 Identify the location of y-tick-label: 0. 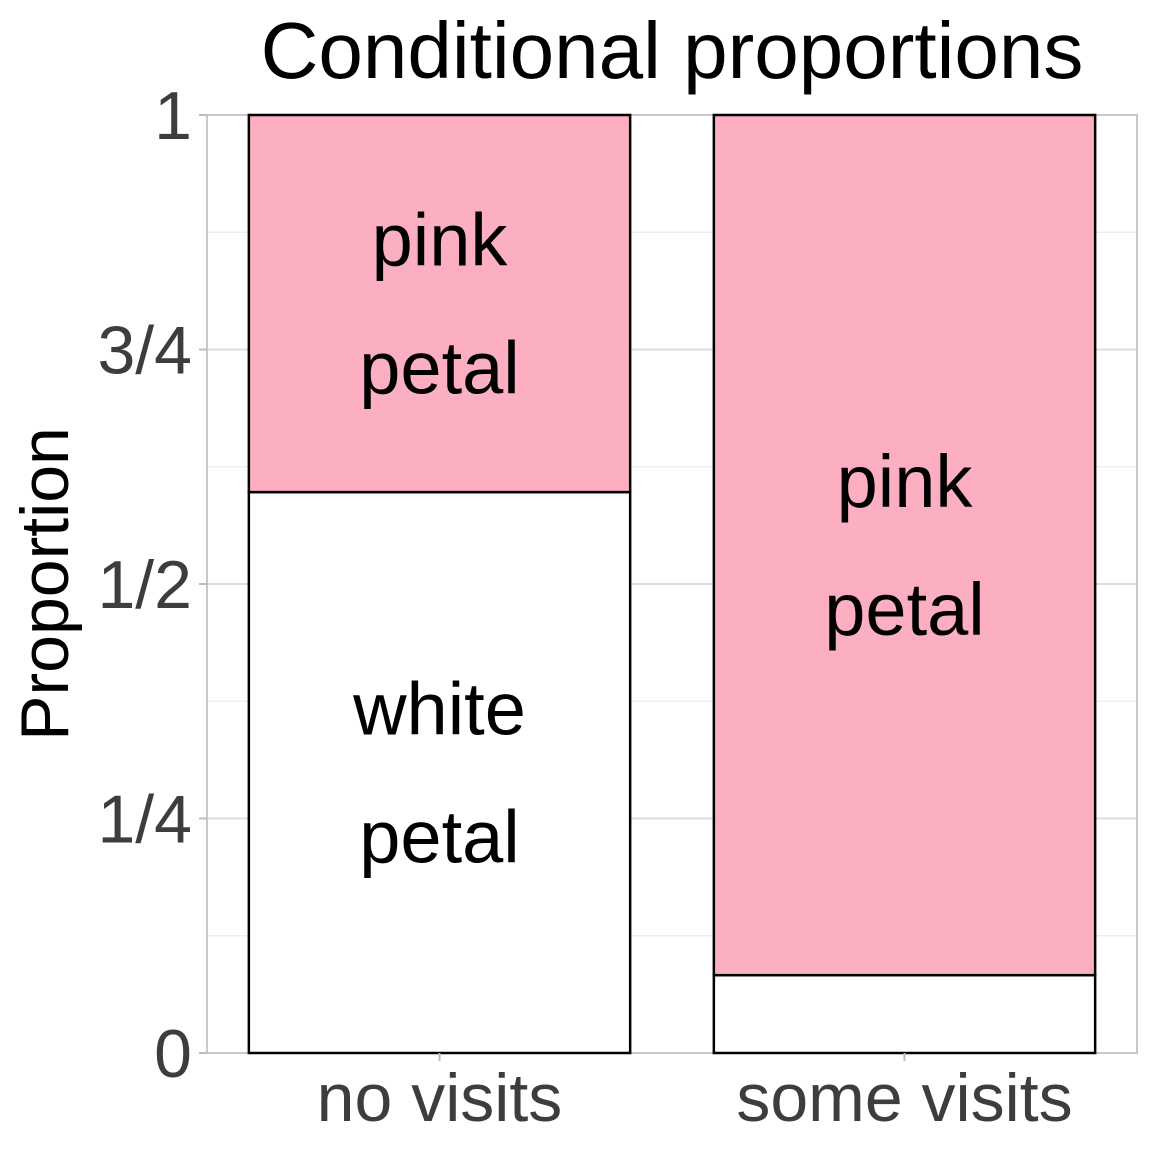
(173, 1054).